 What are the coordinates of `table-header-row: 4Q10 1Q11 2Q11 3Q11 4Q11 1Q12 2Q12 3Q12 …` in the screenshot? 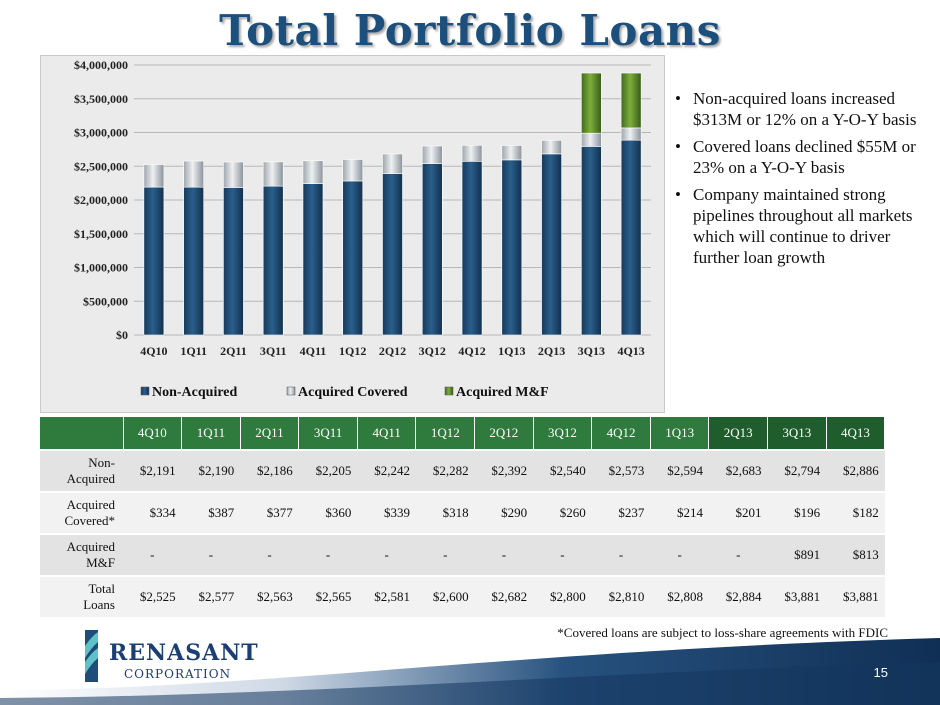 It's located at (463, 433).